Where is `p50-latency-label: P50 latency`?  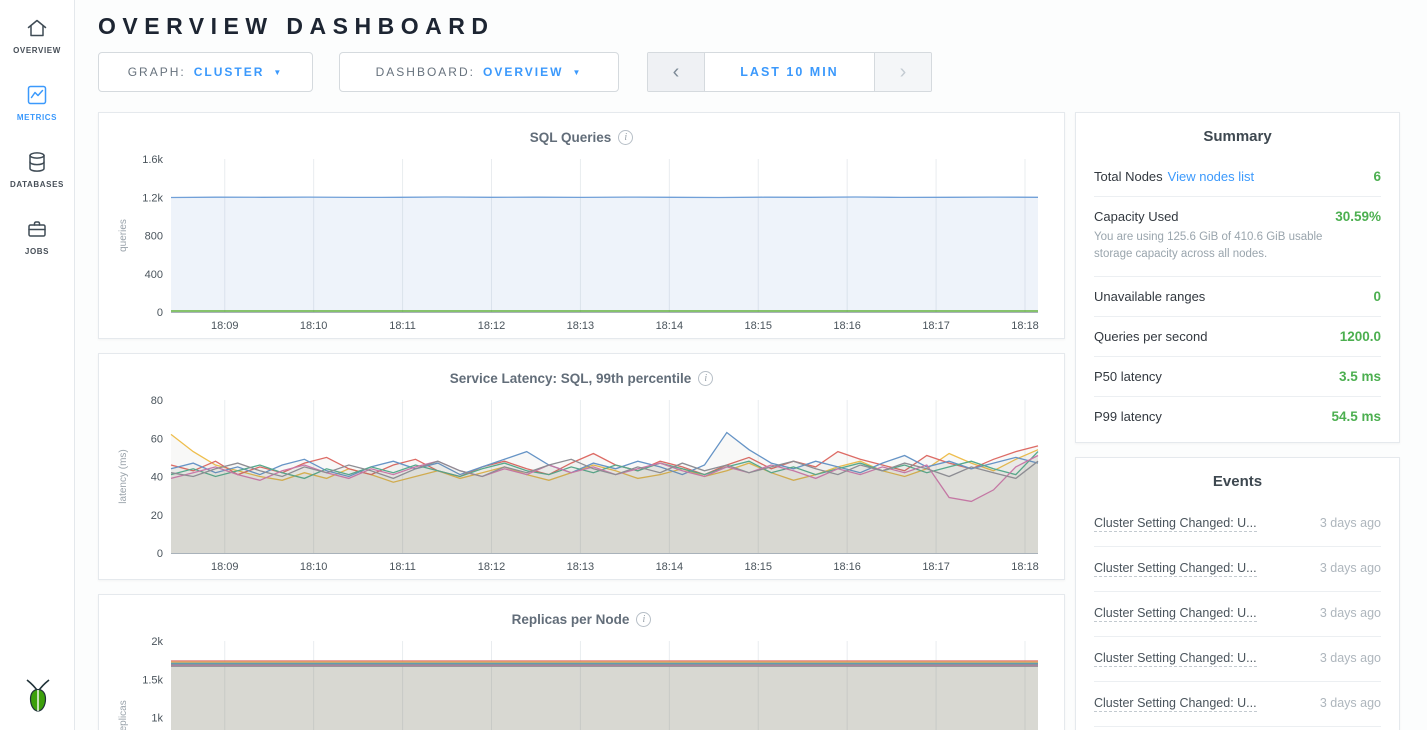
p50-latency-label: P50 latency is located at coordinates (1128, 376).